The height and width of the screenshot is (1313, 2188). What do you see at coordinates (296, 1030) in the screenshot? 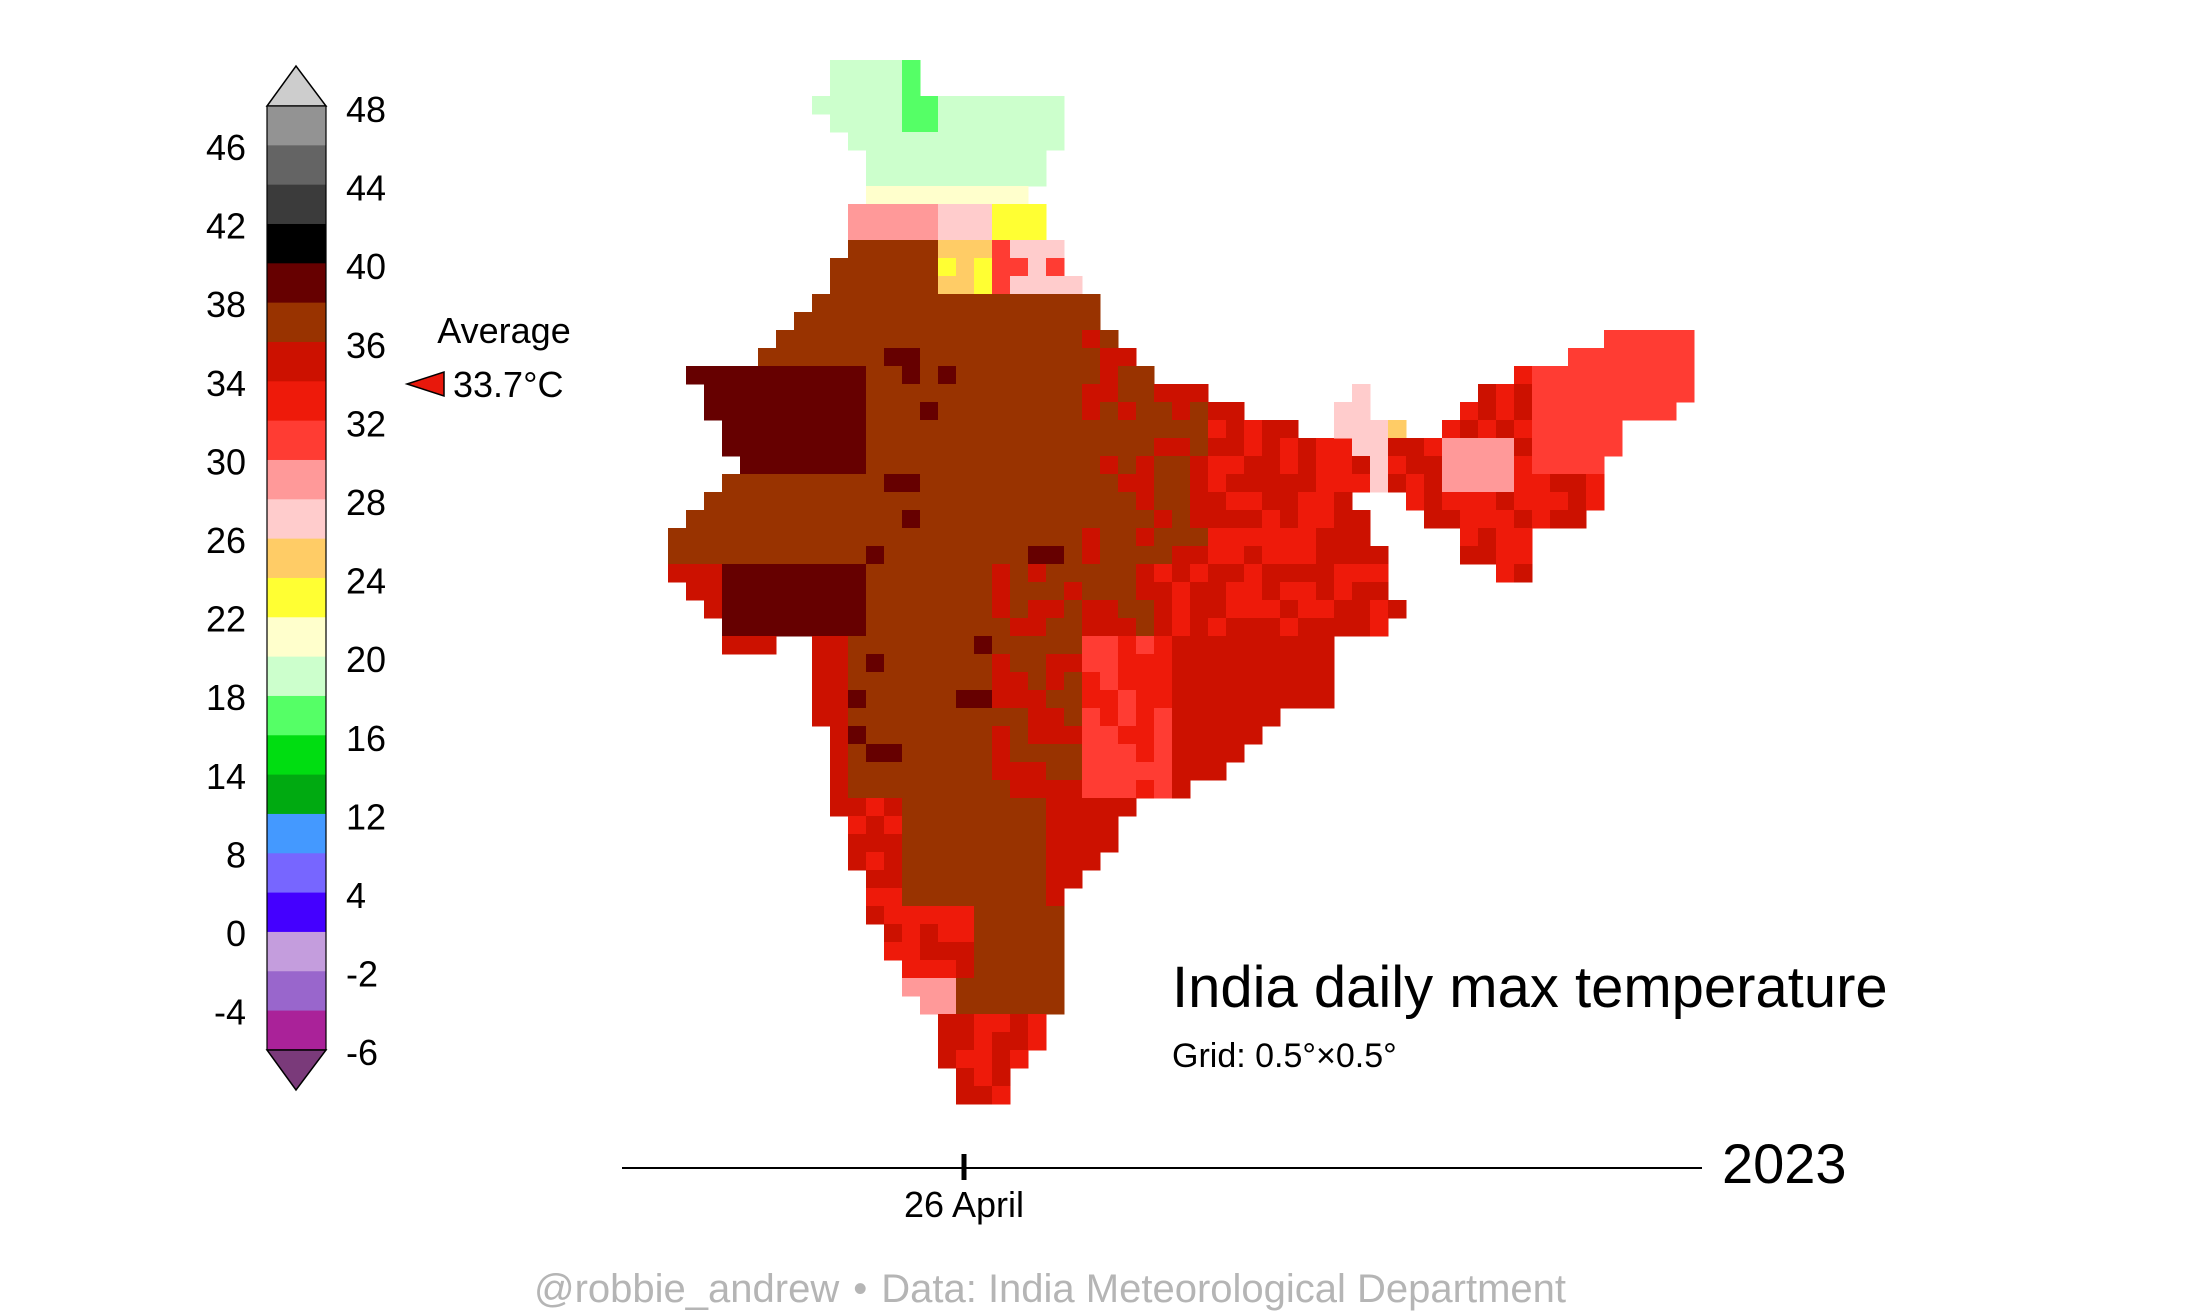
I see `colorbar-band` at bounding box center [296, 1030].